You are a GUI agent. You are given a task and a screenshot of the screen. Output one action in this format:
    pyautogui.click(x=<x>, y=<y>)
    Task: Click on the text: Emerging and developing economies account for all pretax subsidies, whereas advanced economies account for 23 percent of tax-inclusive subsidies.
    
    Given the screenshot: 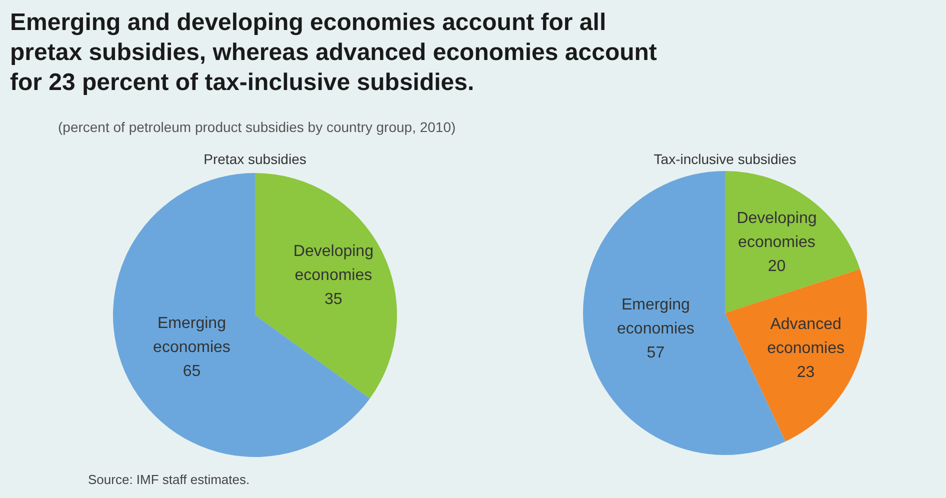 What is the action you would take?
    pyautogui.click(x=333, y=52)
    